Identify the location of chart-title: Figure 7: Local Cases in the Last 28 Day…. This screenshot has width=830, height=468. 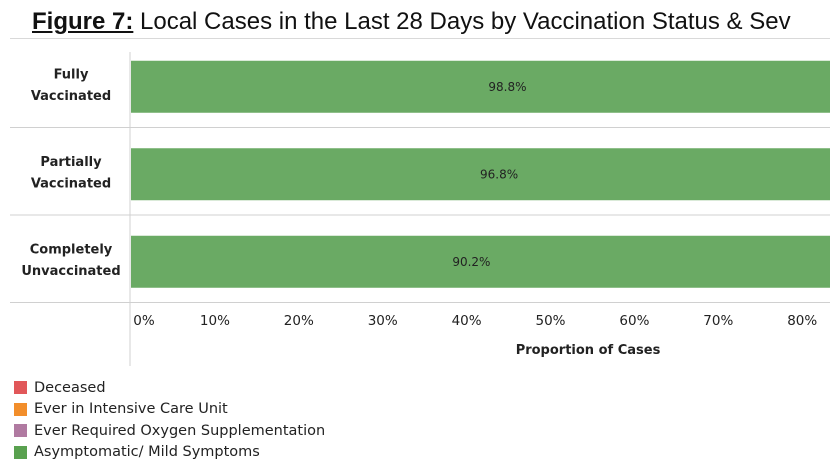
(411, 22).